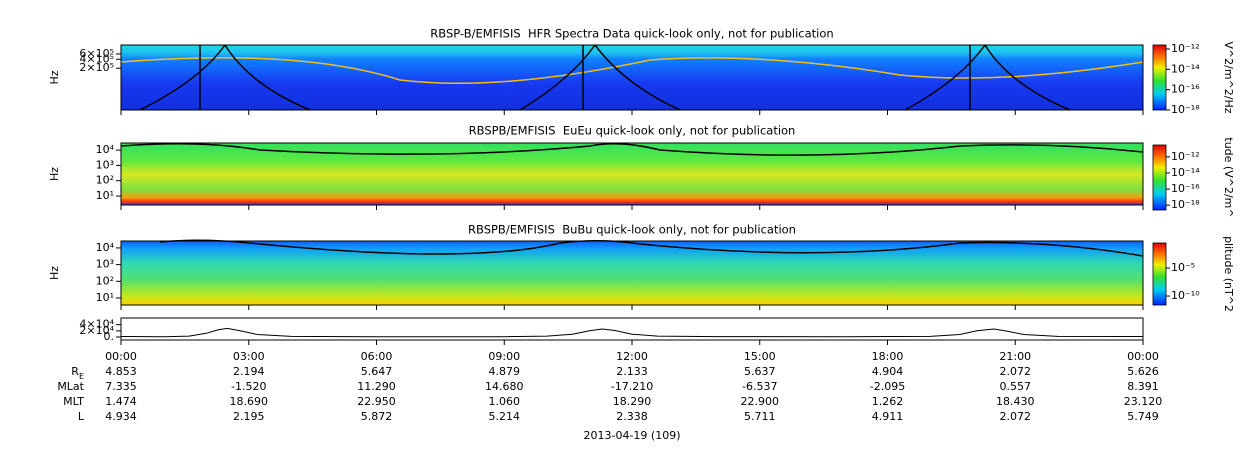  Describe the element at coordinates (651, 248) in the screenshot. I see `bubu-curve` at that location.